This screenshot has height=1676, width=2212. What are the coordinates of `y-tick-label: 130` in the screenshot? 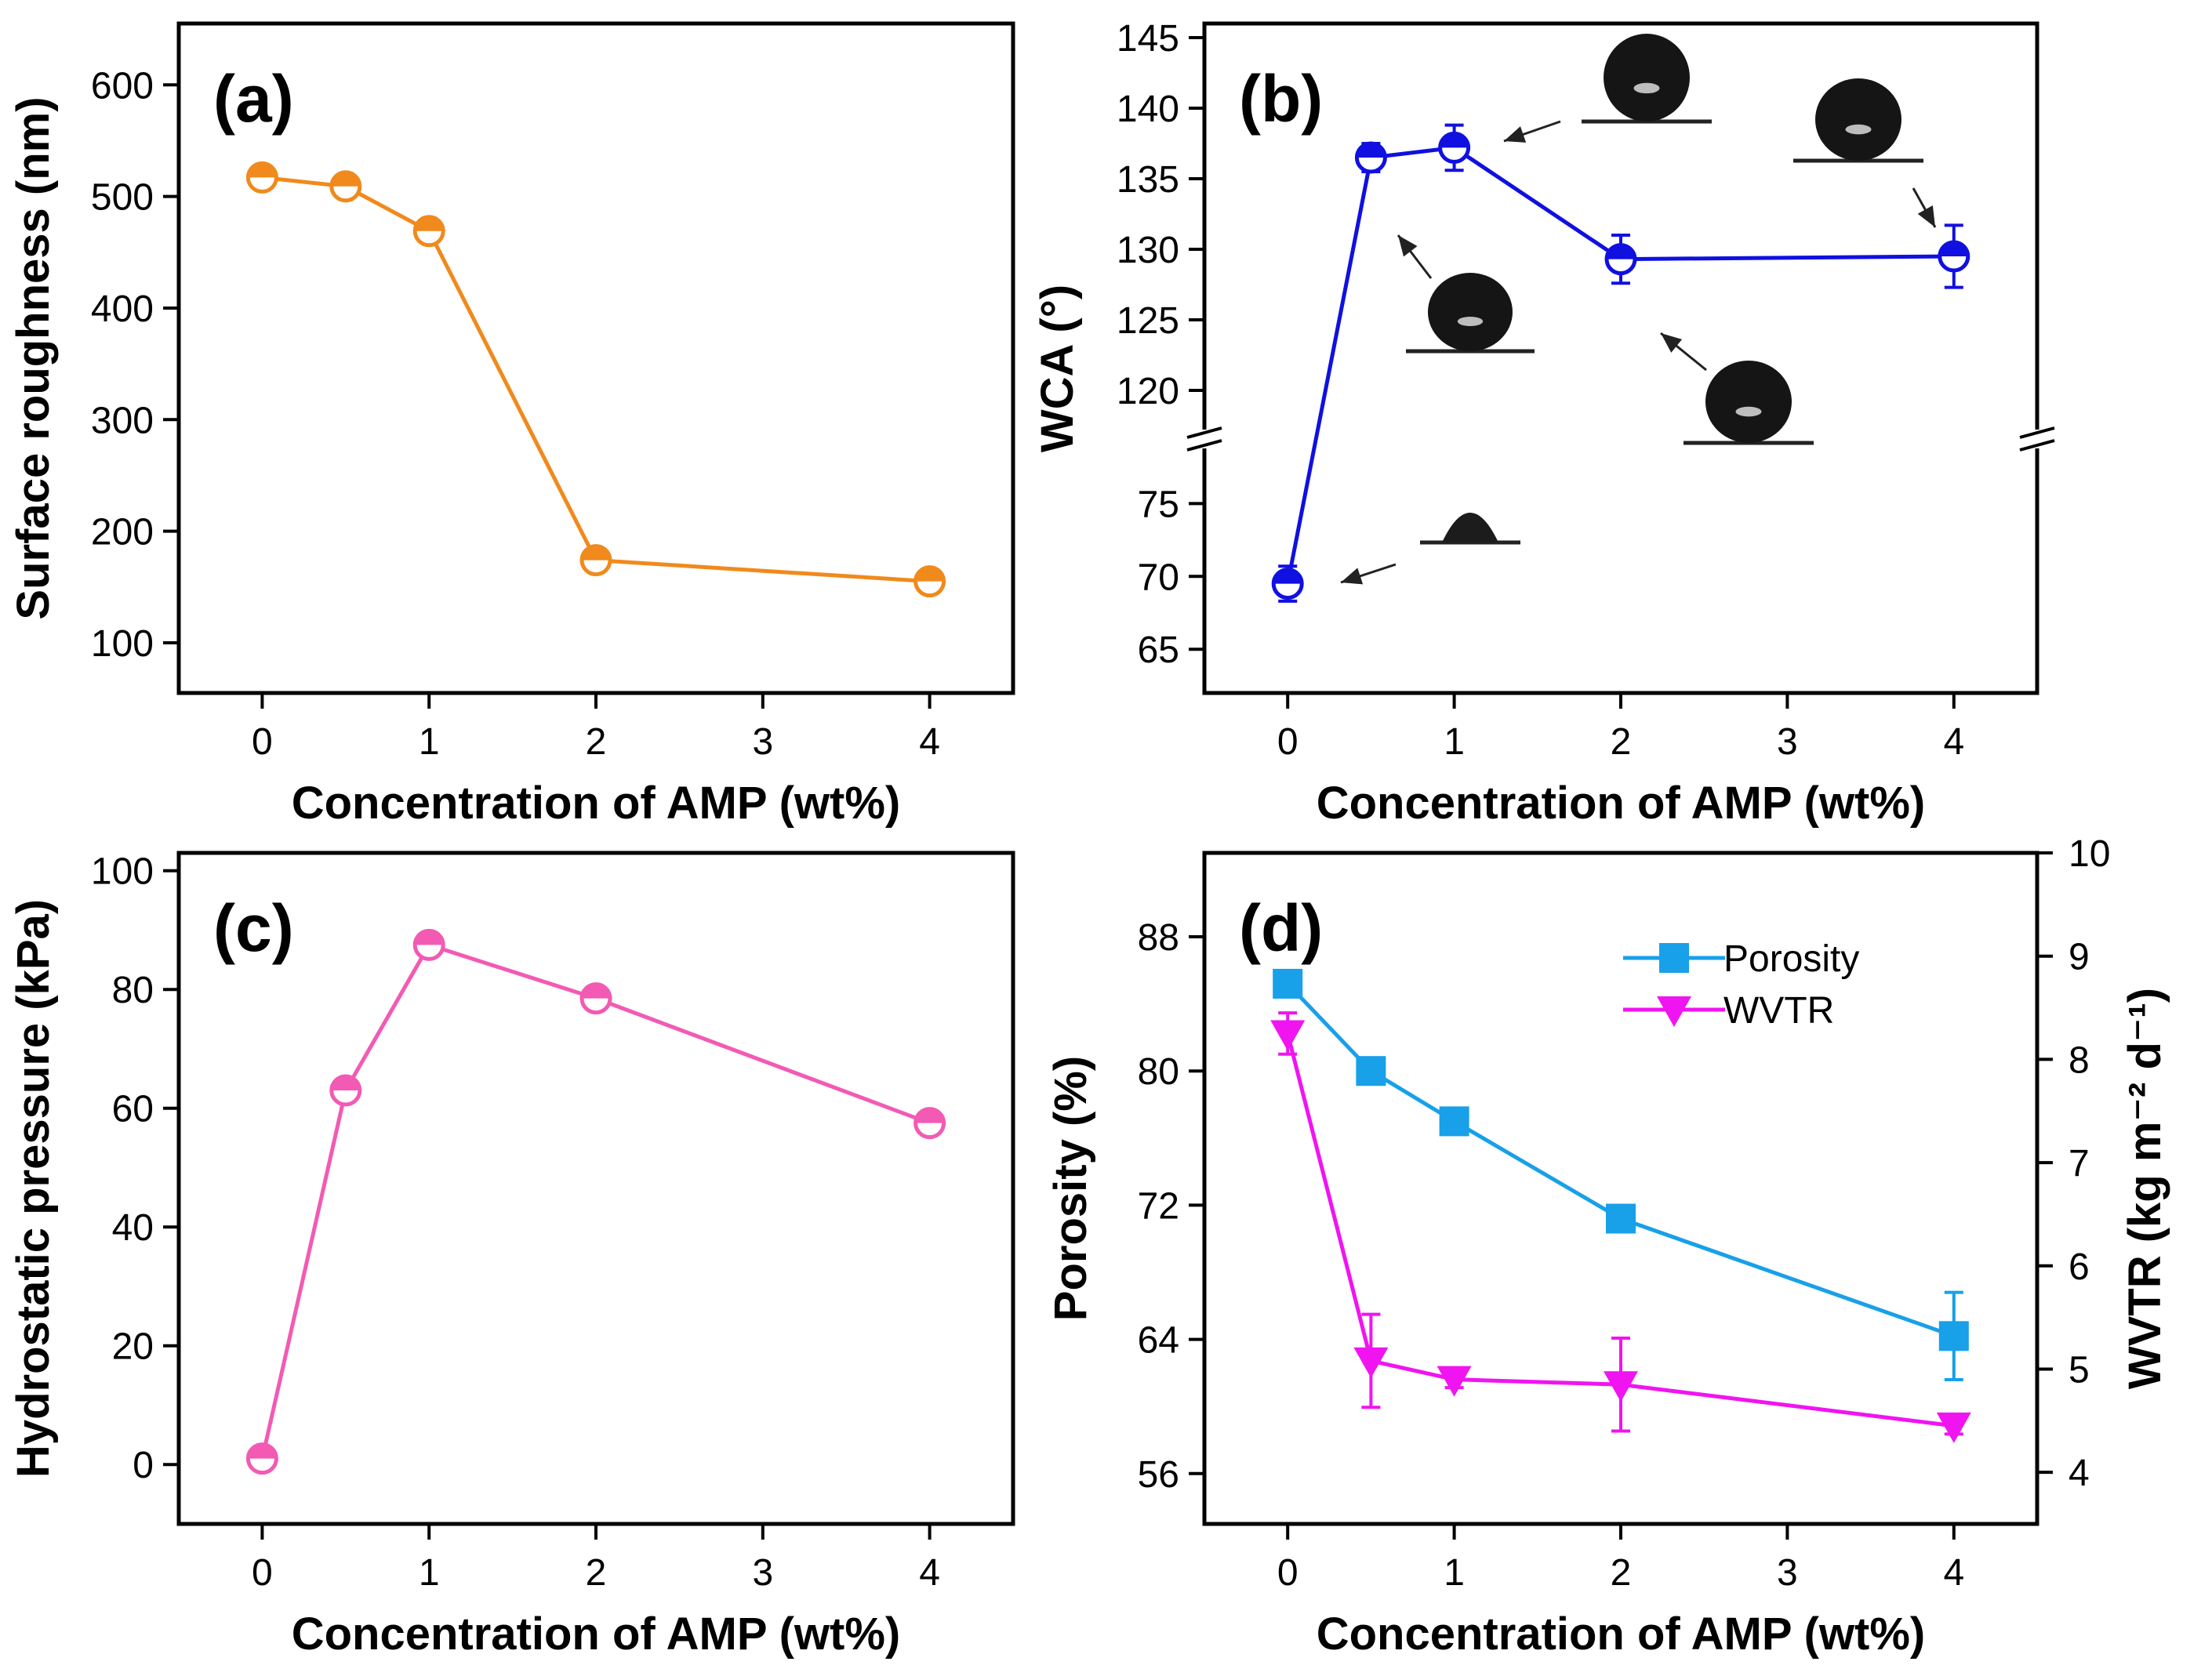 It's located at (1148, 250).